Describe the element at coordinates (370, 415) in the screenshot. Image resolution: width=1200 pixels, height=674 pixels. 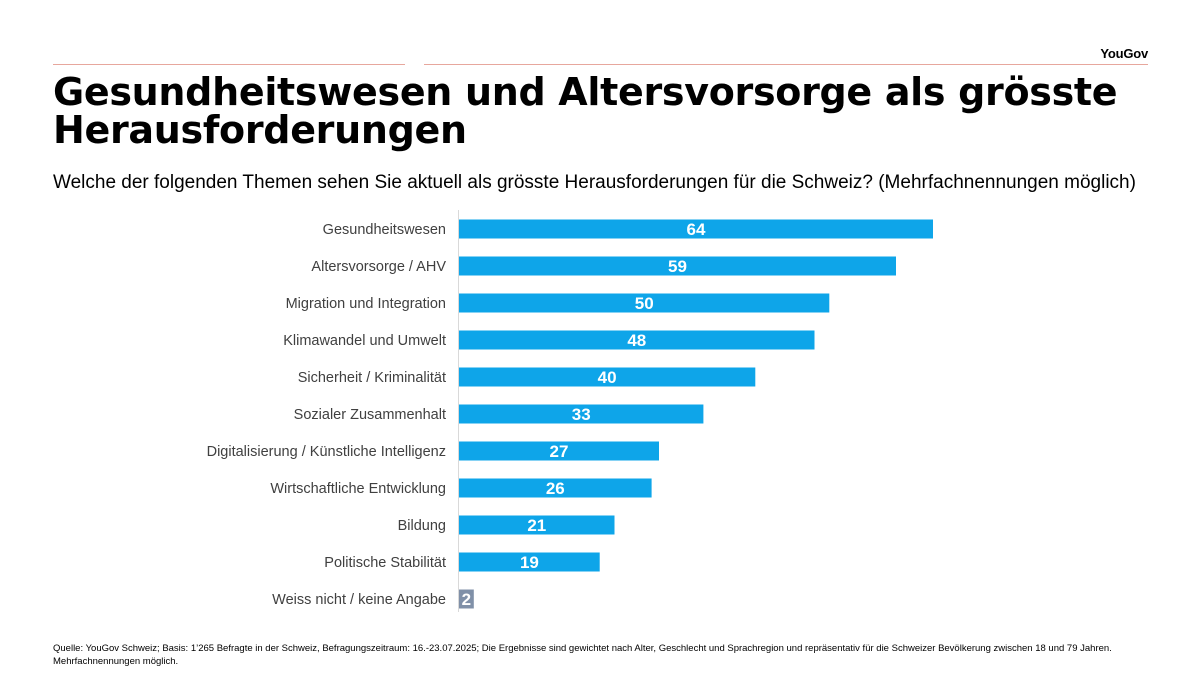
I see `category-label: Sozialer Zusammenhalt` at that location.